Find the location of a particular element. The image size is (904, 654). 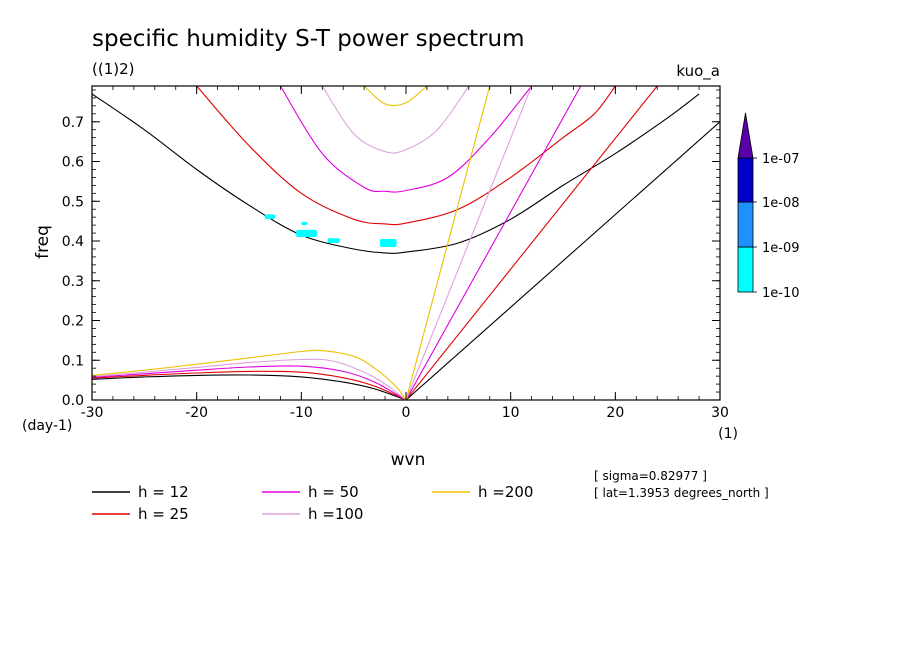

x-tick-label: -30 is located at coordinates (92, 413).